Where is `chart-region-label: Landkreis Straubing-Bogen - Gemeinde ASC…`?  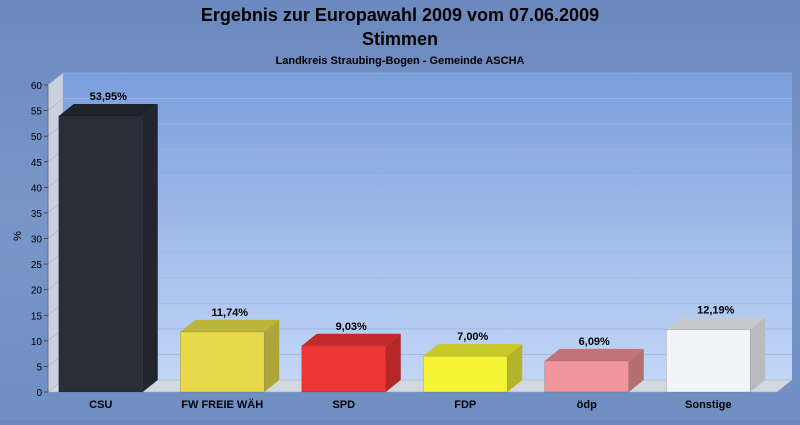
chart-region-label: Landkreis Straubing-Bogen - Gemeinde ASC… is located at coordinates (400, 61).